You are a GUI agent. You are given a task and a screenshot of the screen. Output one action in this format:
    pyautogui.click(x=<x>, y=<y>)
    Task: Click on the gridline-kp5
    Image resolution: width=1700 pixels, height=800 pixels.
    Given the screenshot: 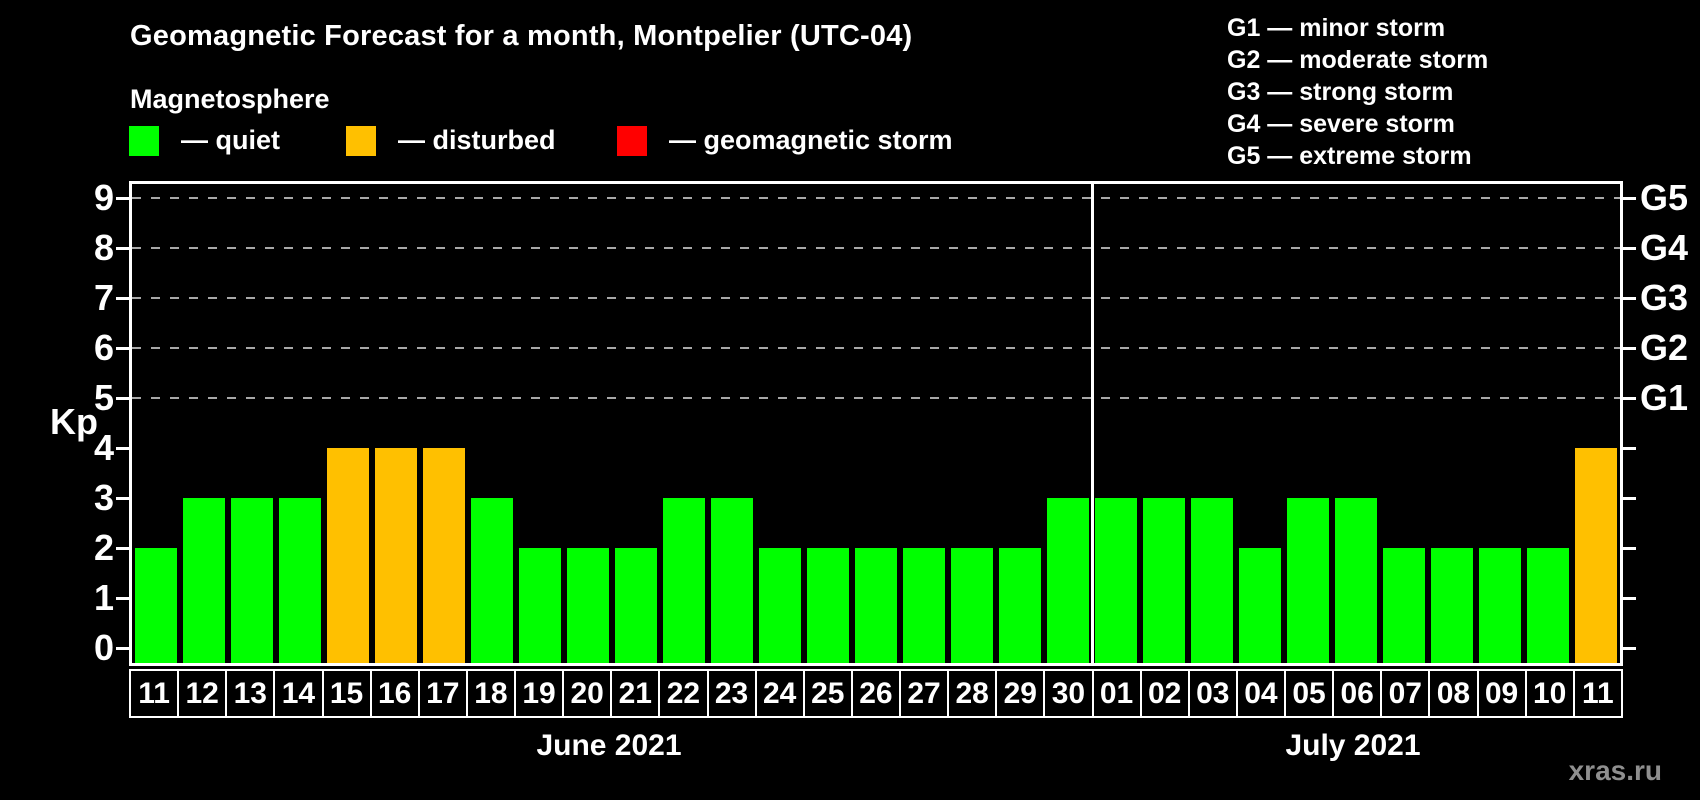 What is the action you would take?
    pyautogui.click(x=876, y=398)
    